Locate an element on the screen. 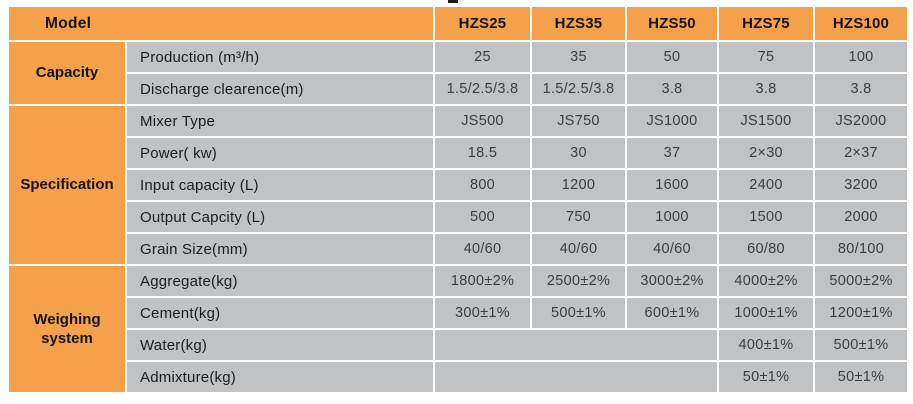 The width and height of the screenshot is (913, 404). table-cell: 1000 is located at coordinates (672, 217).